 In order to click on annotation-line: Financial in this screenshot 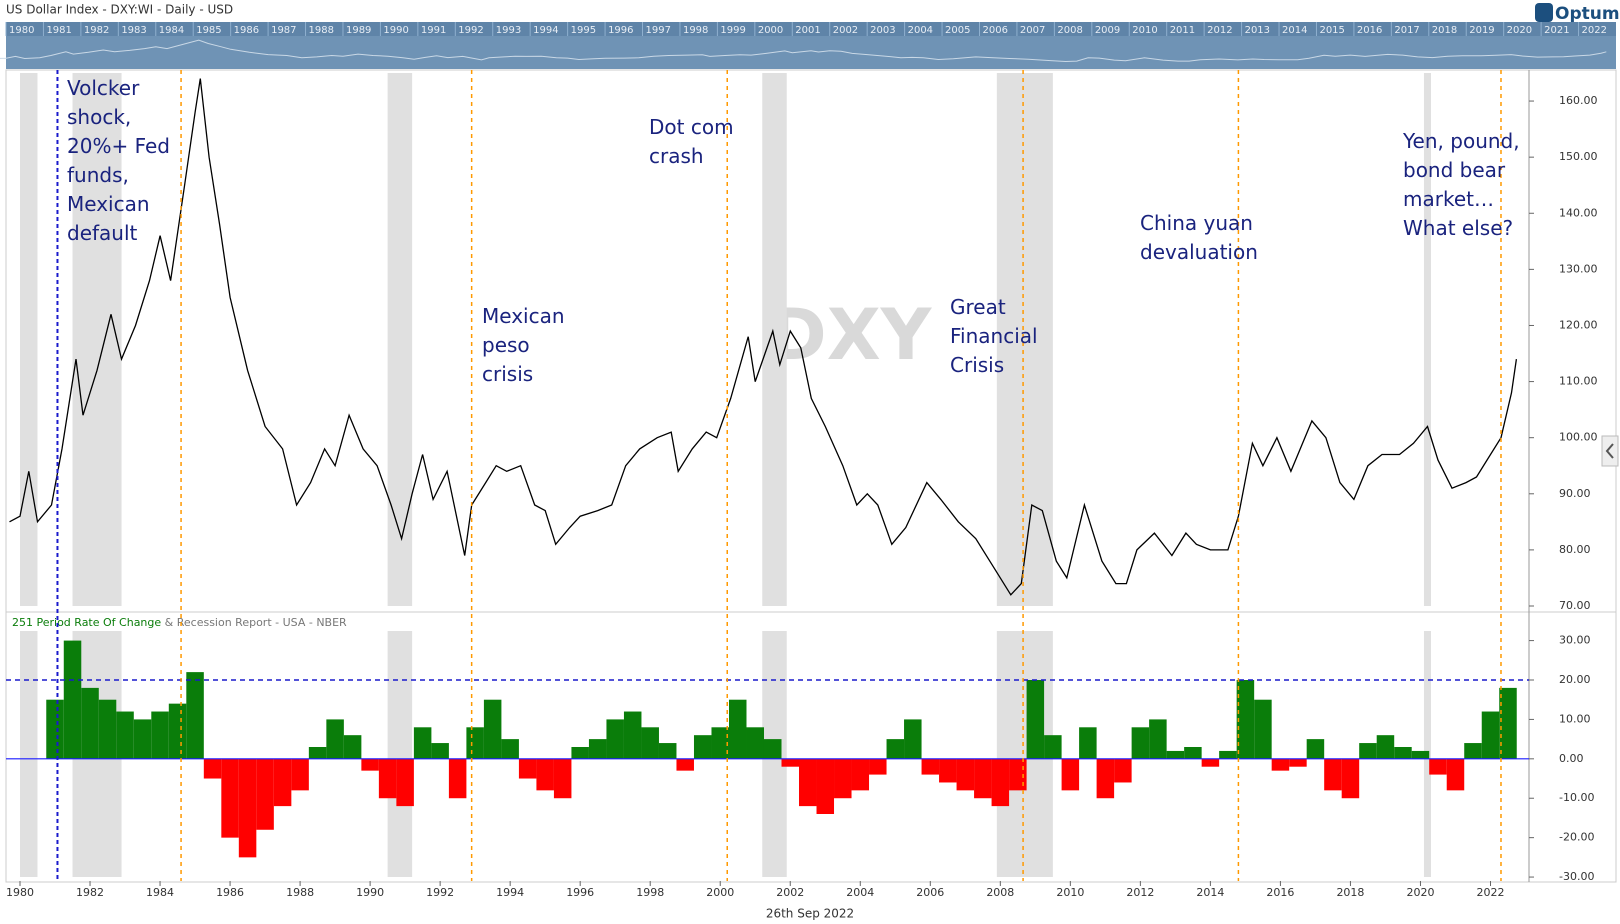, I will do `click(994, 336)`.